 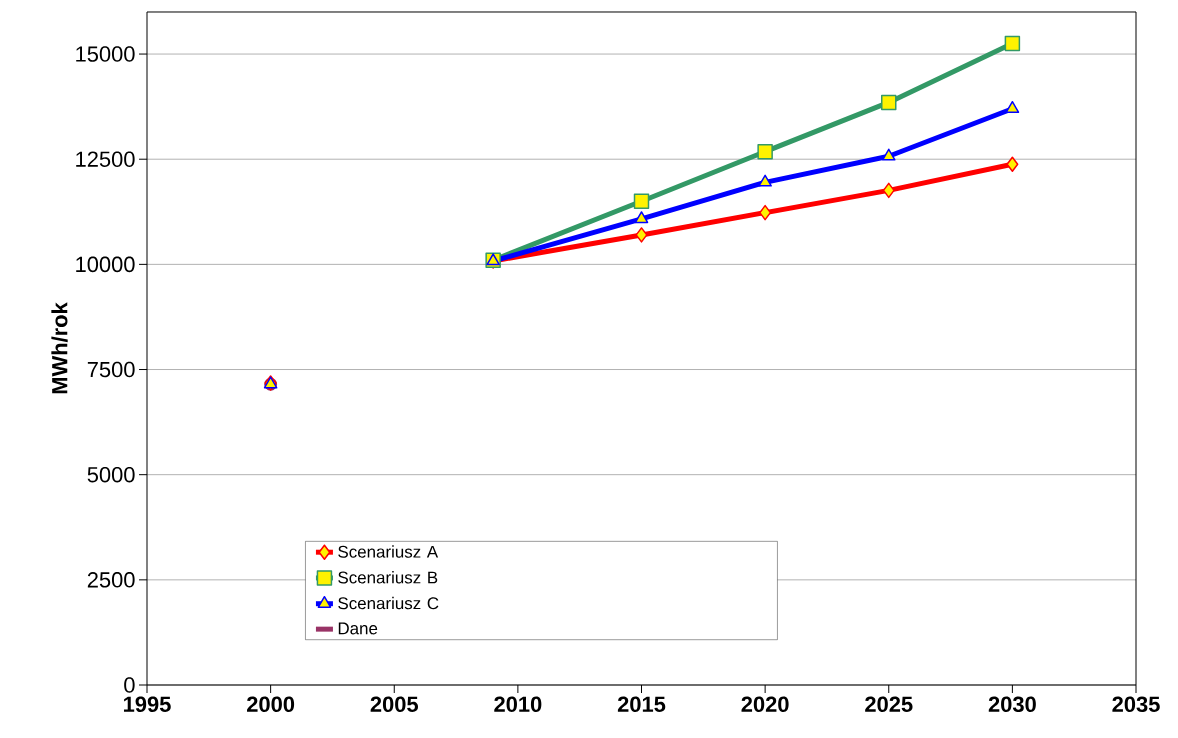 What do you see at coordinates (59, 348) in the screenshot?
I see `y-axis-title: MWh/rok` at bounding box center [59, 348].